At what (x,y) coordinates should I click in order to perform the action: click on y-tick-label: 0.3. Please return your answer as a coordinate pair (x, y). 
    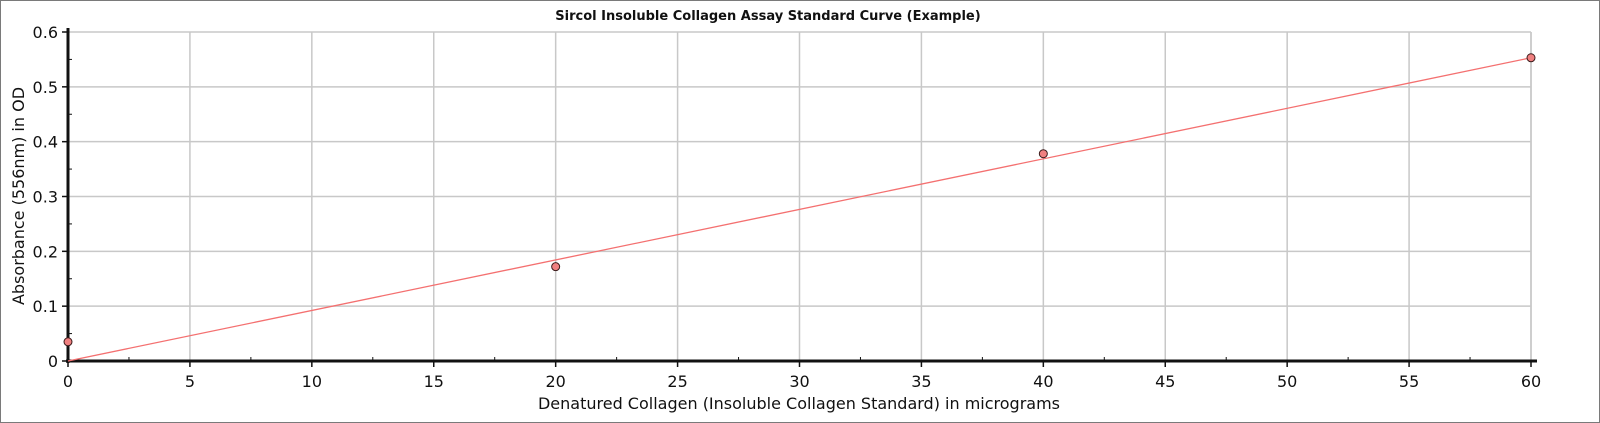
    Looking at the image, I should click on (45, 197).